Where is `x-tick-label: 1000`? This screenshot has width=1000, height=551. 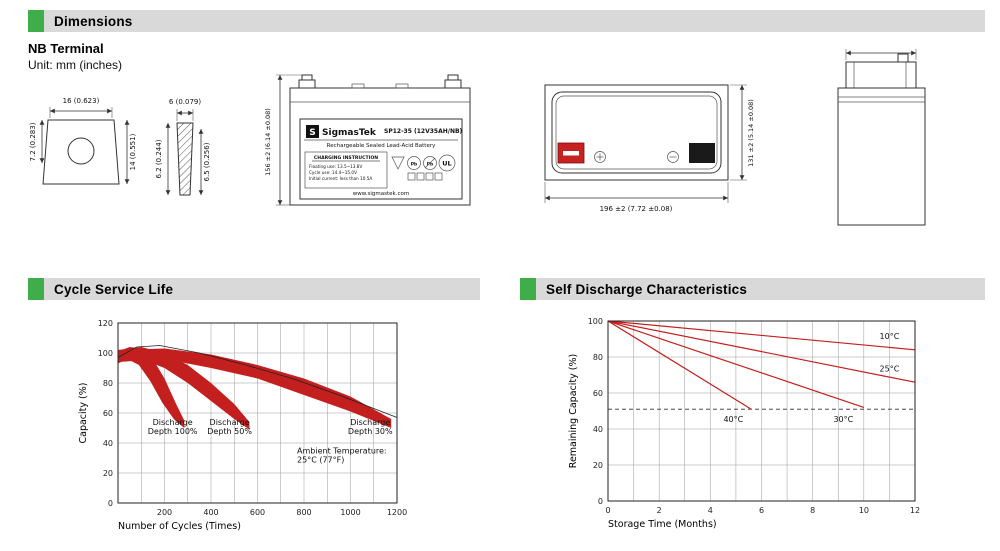
x-tick-label: 1000 is located at coordinates (350, 512).